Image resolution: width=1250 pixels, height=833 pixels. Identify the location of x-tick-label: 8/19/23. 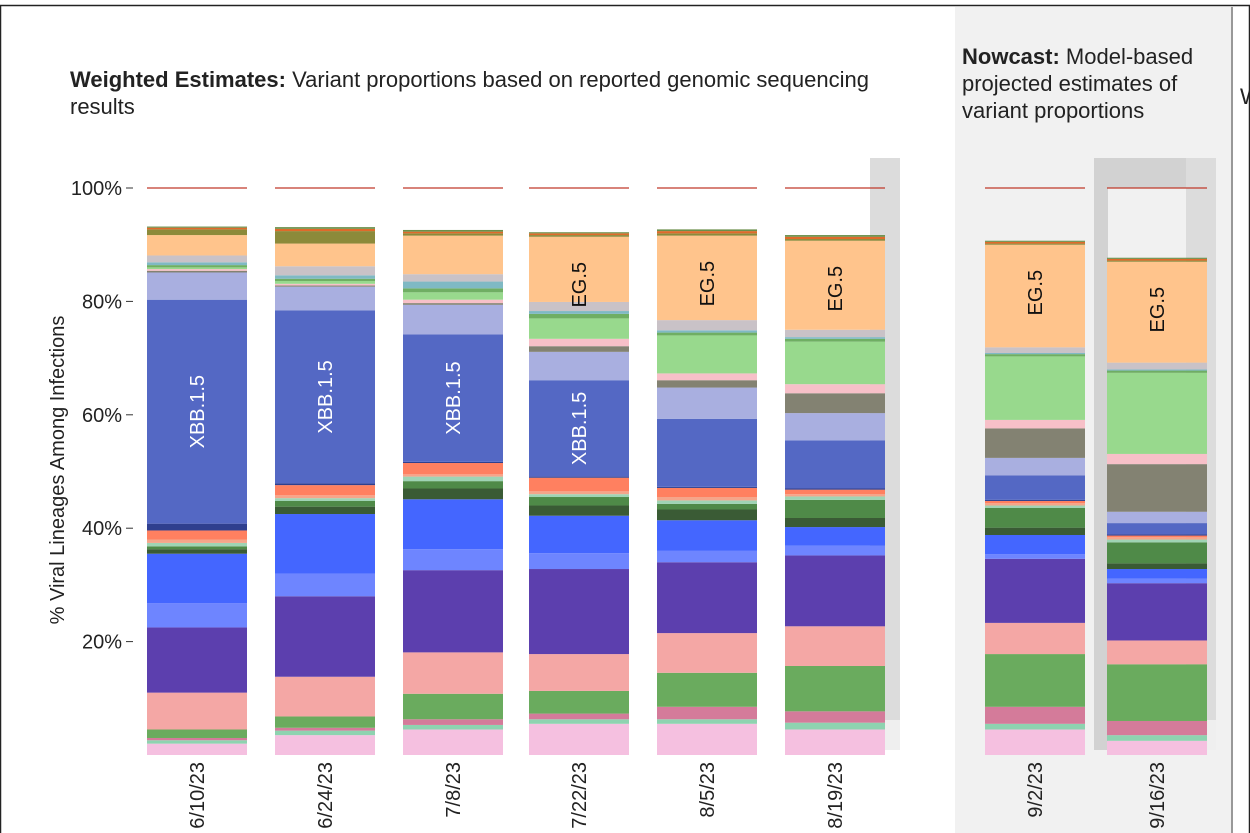
(836, 795).